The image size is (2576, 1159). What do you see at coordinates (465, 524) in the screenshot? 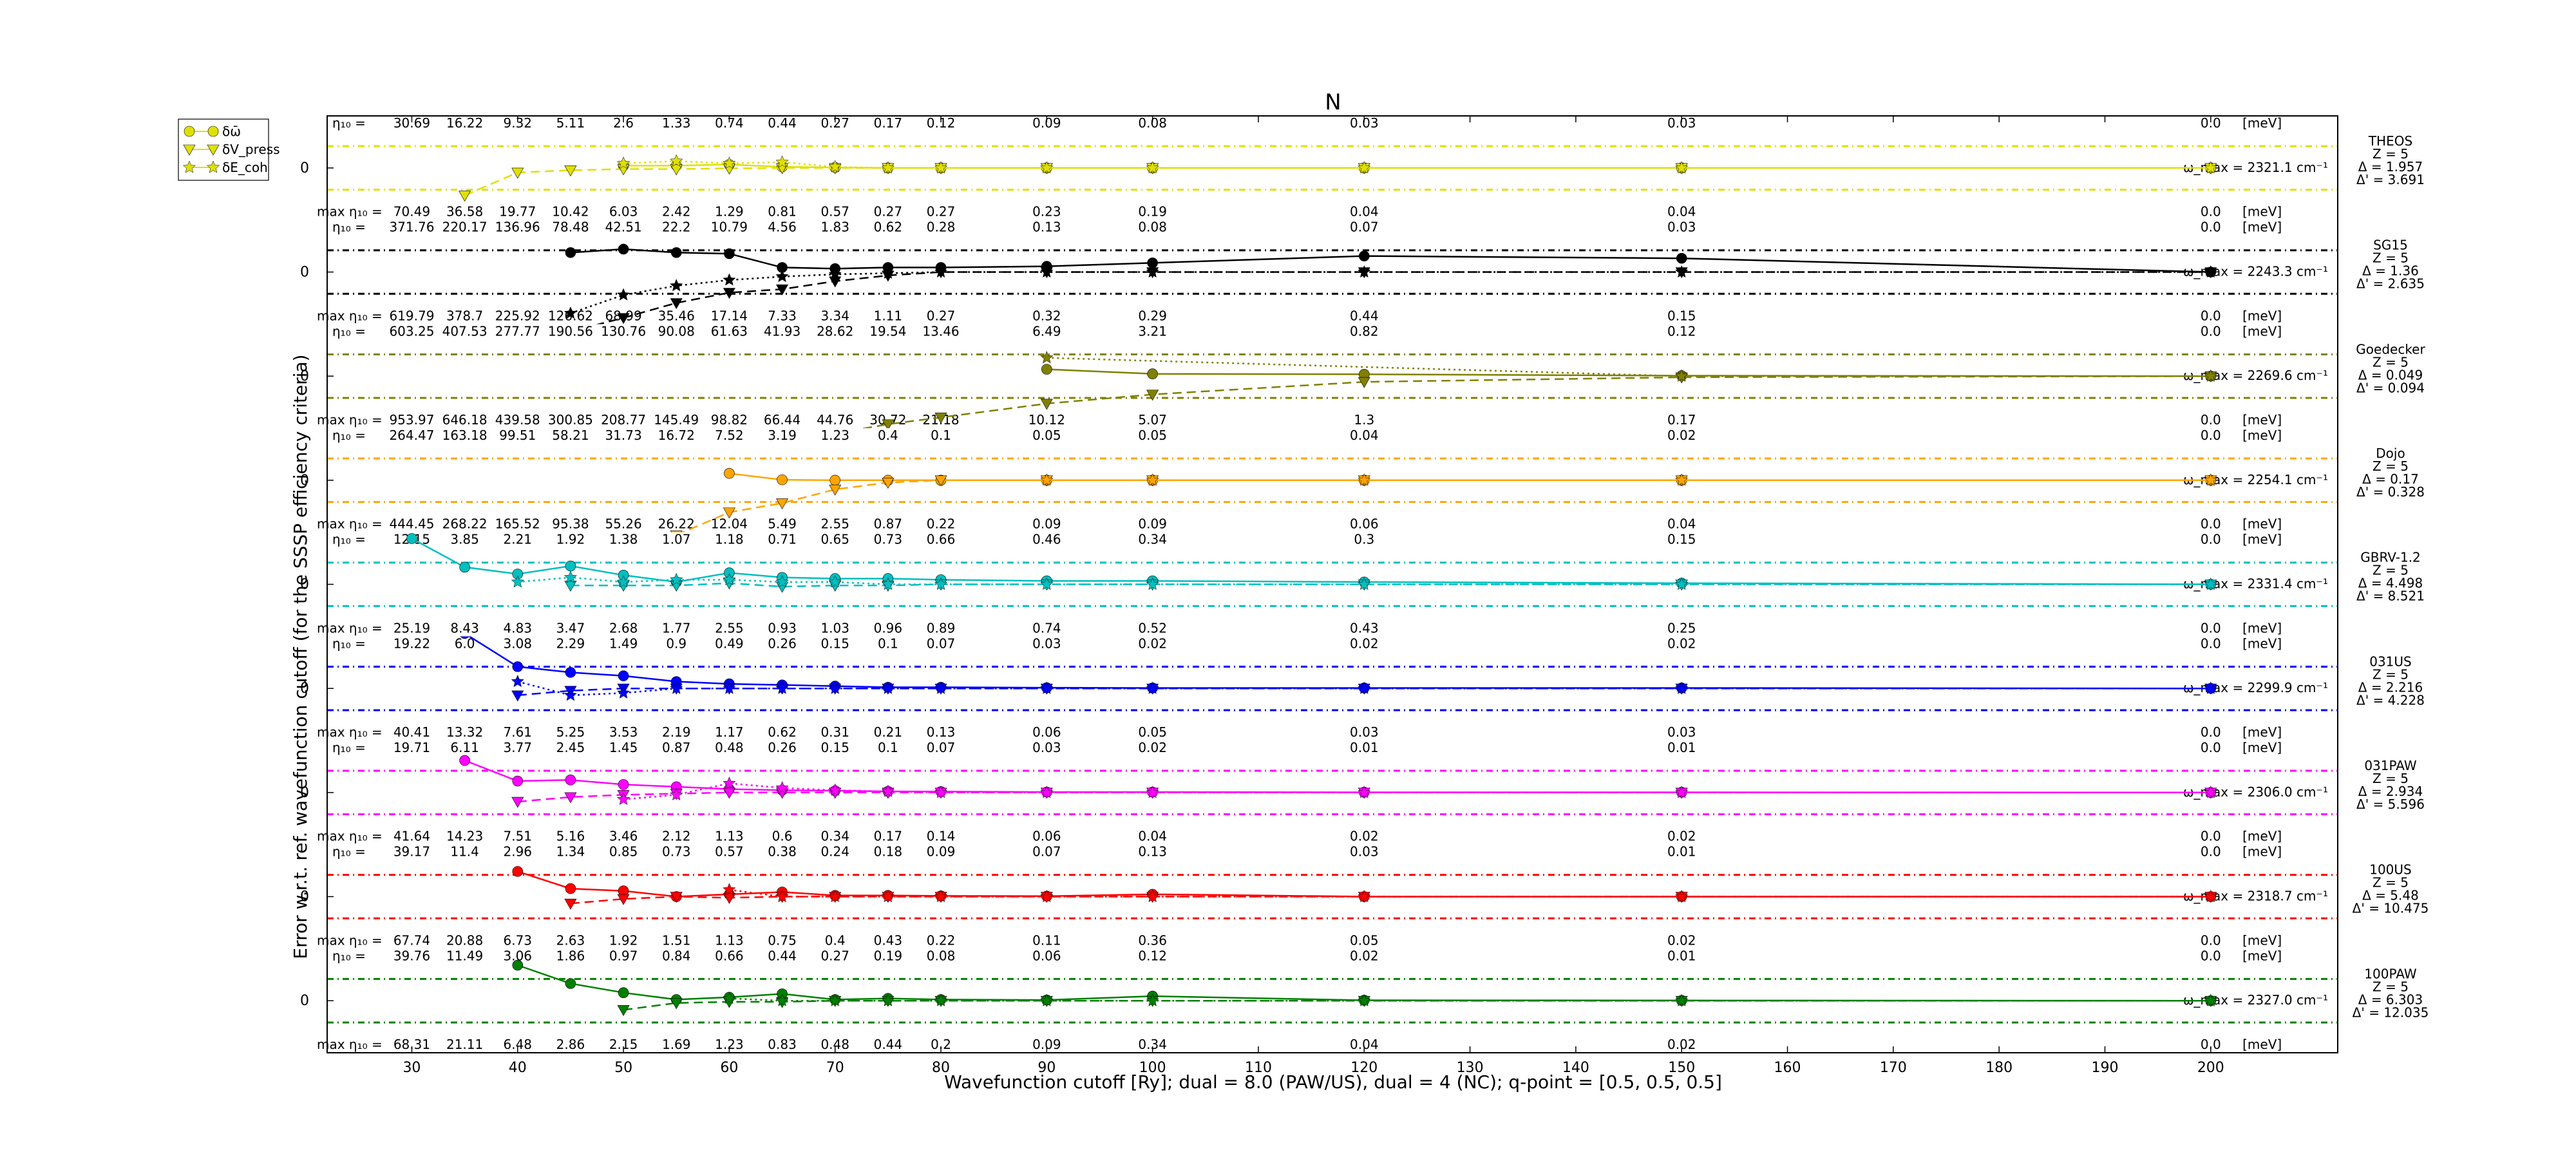
I see `maxeta-value: 268.22` at bounding box center [465, 524].